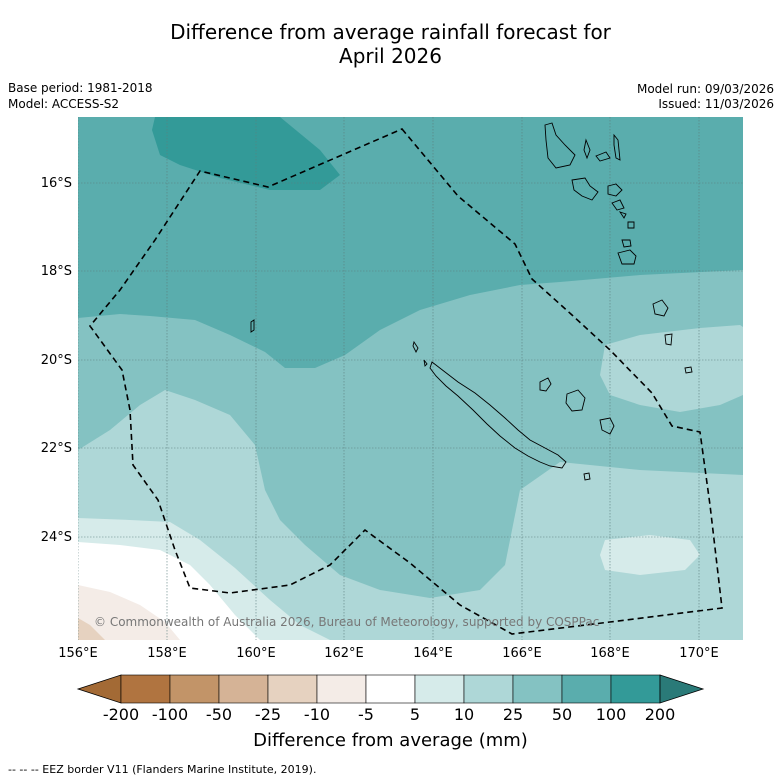 The image size is (781, 781). What do you see at coordinates (617, 147) in the screenshot?
I see `vanuatu-pentecost` at bounding box center [617, 147].